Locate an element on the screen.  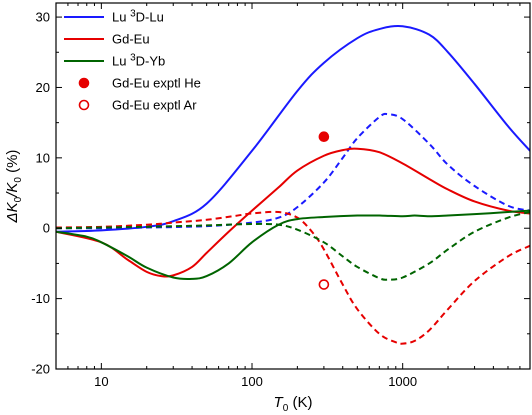
legend-label: Gd-Eu is located at coordinates (131, 39).